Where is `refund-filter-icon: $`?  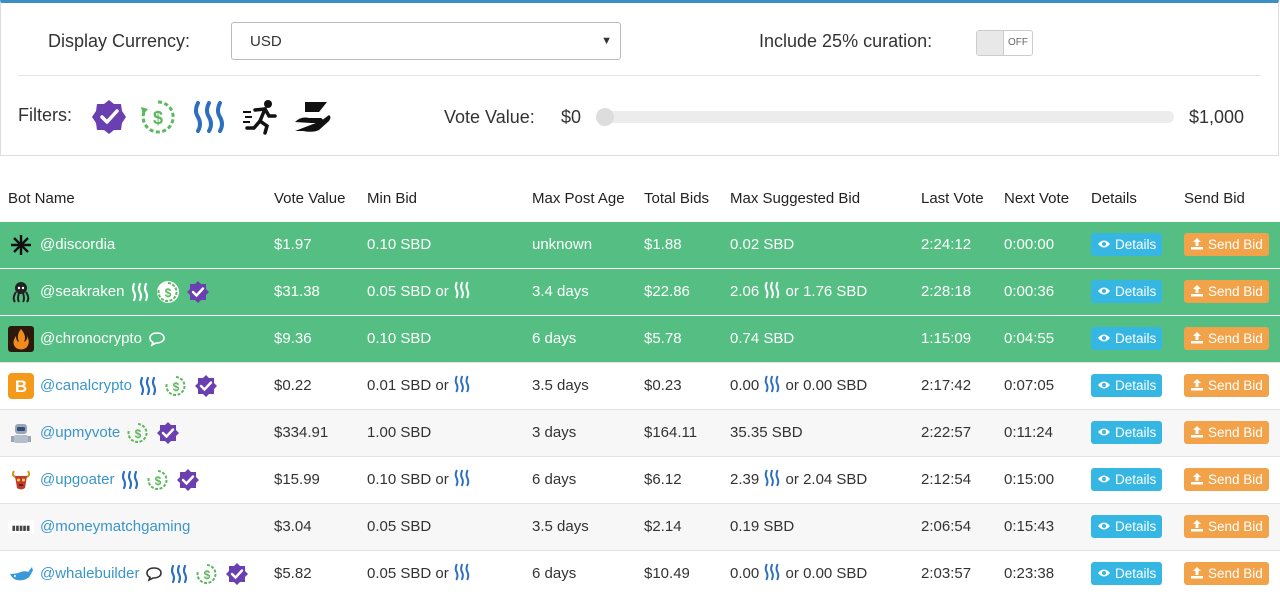
refund-filter-icon: $ is located at coordinates (158, 117).